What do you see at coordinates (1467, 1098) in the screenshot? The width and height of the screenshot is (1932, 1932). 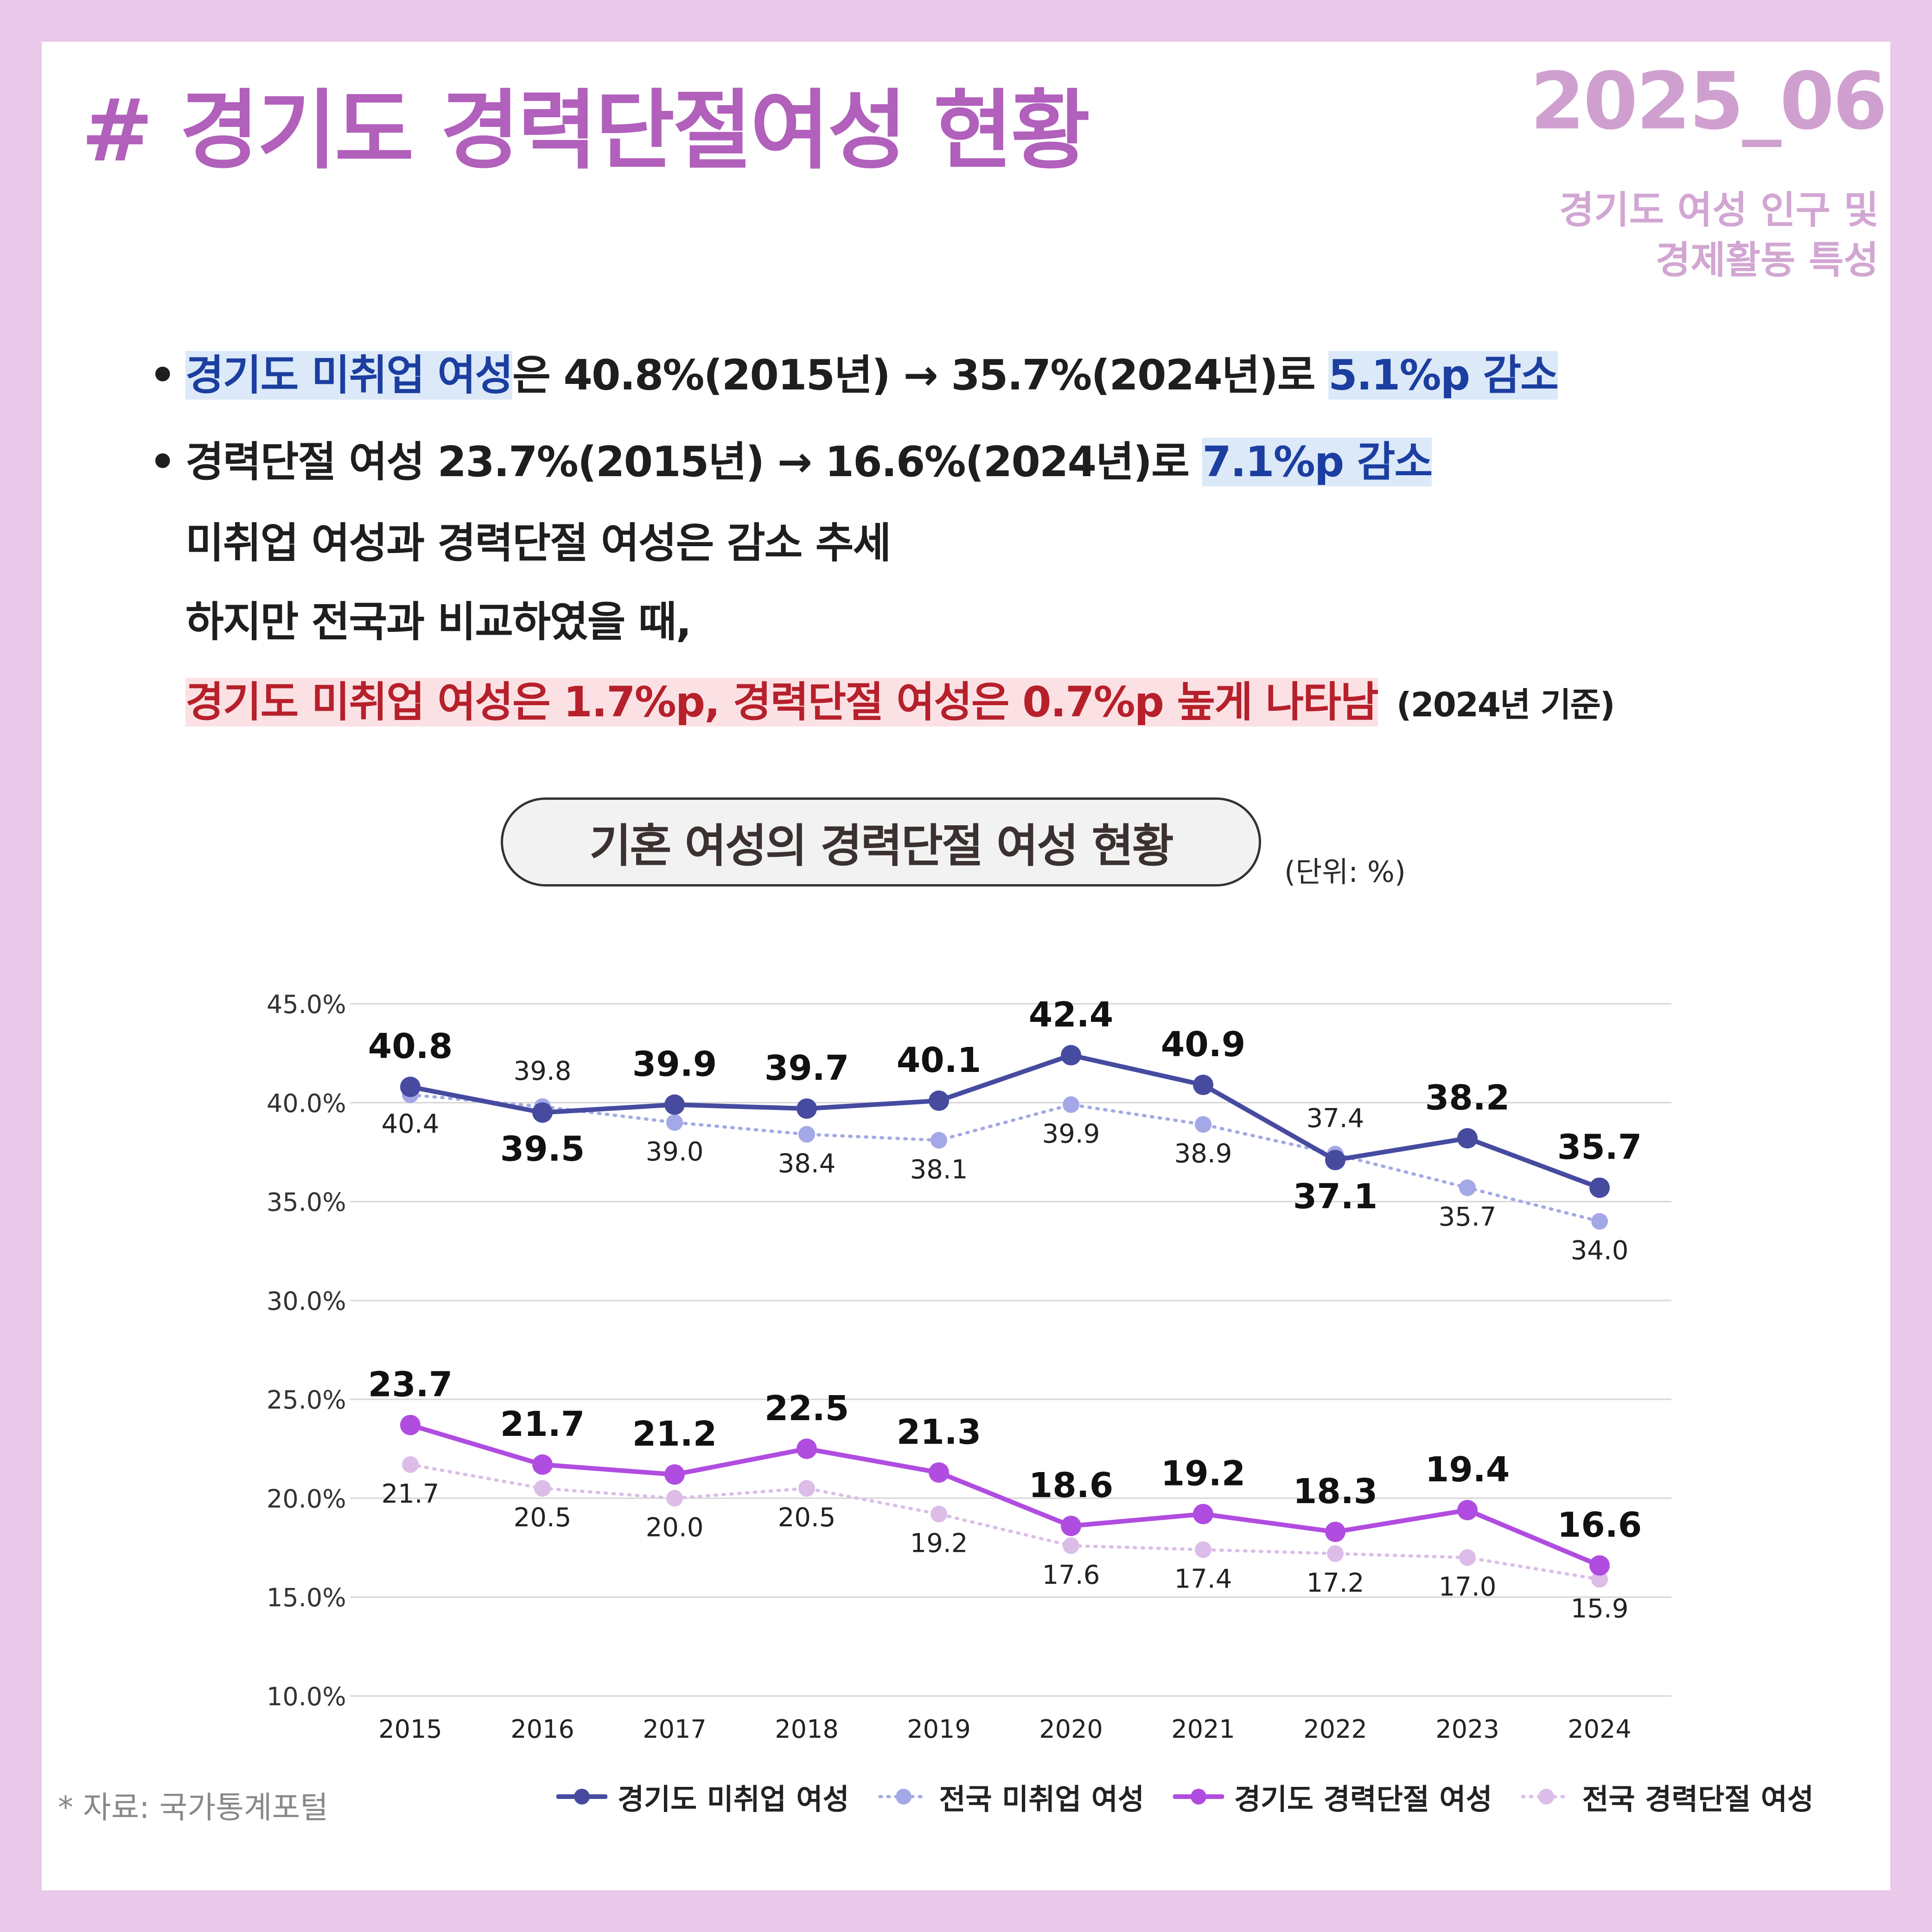 I see `data-label: 38.2` at bounding box center [1467, 1098].